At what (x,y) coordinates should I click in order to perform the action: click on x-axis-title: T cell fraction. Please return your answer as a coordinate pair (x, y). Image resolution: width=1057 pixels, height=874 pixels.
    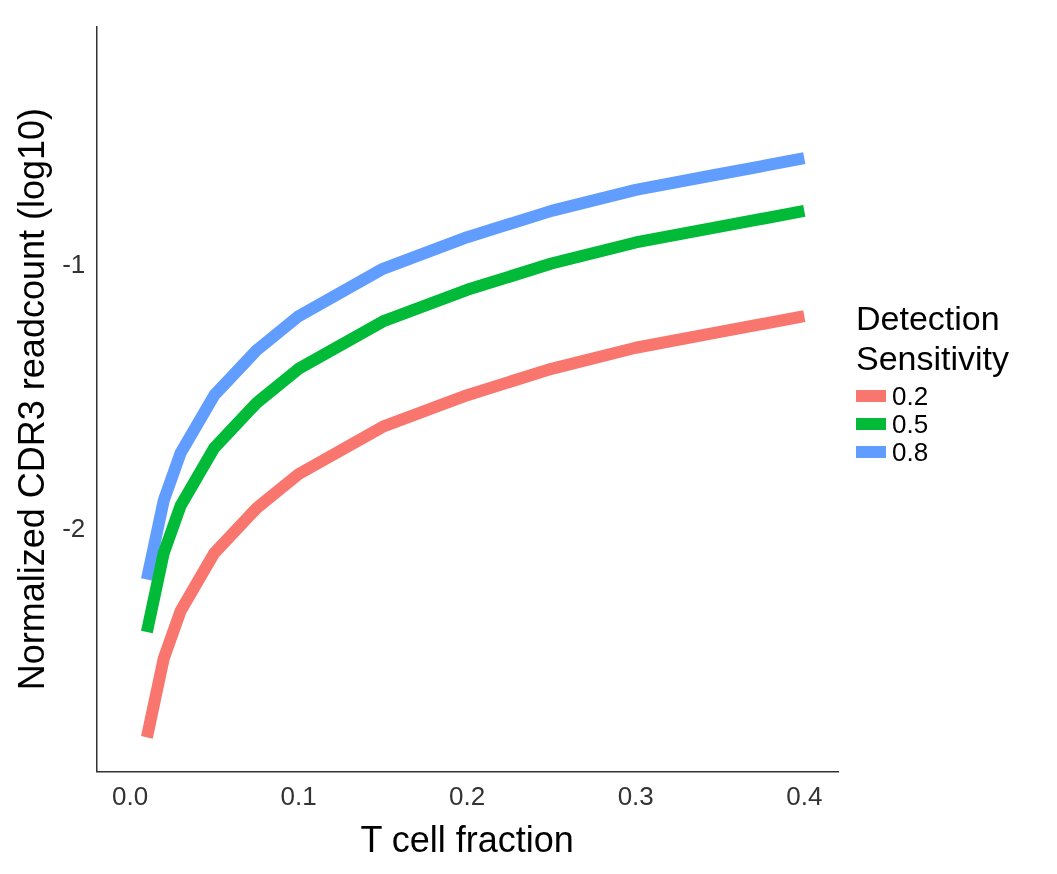
    Looking at the image, I should click on (467, 840).